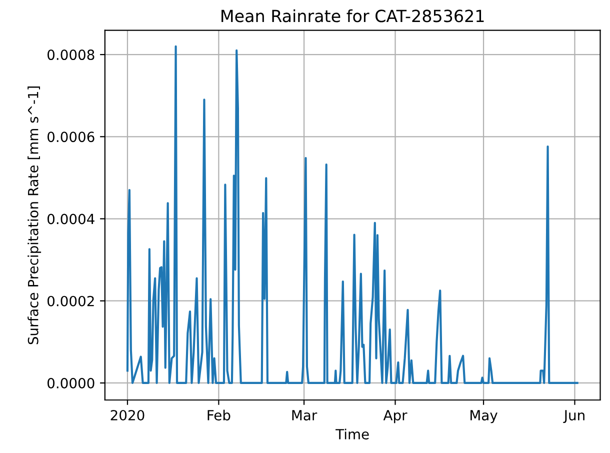  What do you see at coordinates (71, 383) in the screenshot?
I see `y-tick-label: 0.0000` at bounding box center [71, 383].